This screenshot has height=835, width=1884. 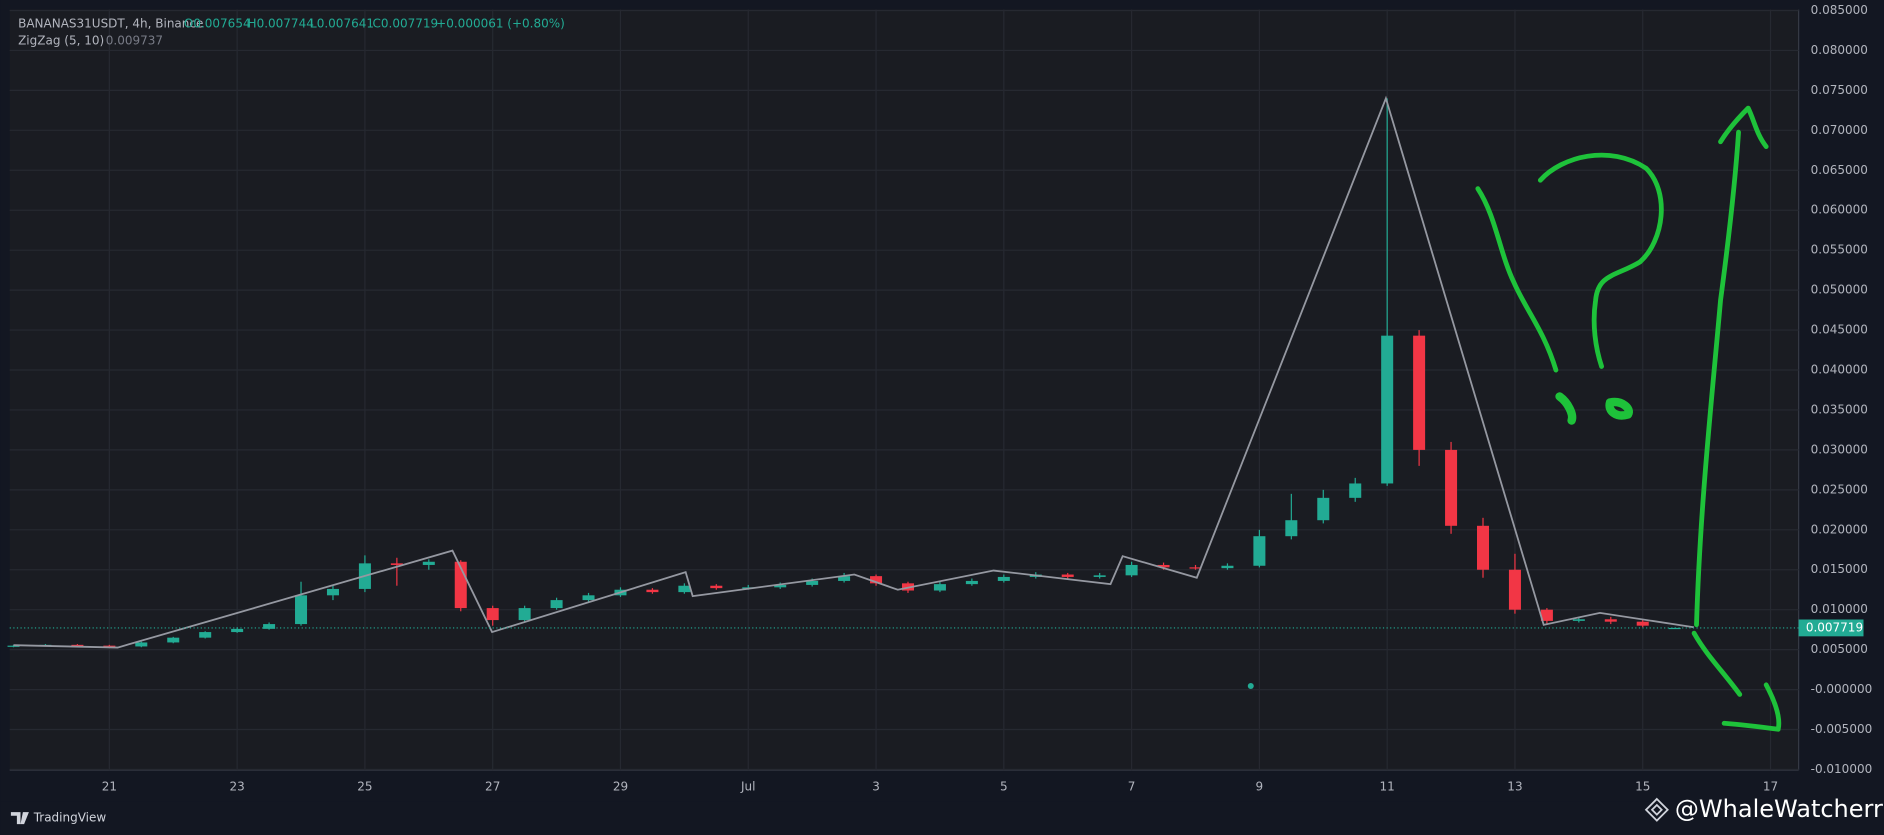 What do you see at coordinates (19, 818) in the screenshot?
I see `brand-logo` at bounding box center [19, 818].